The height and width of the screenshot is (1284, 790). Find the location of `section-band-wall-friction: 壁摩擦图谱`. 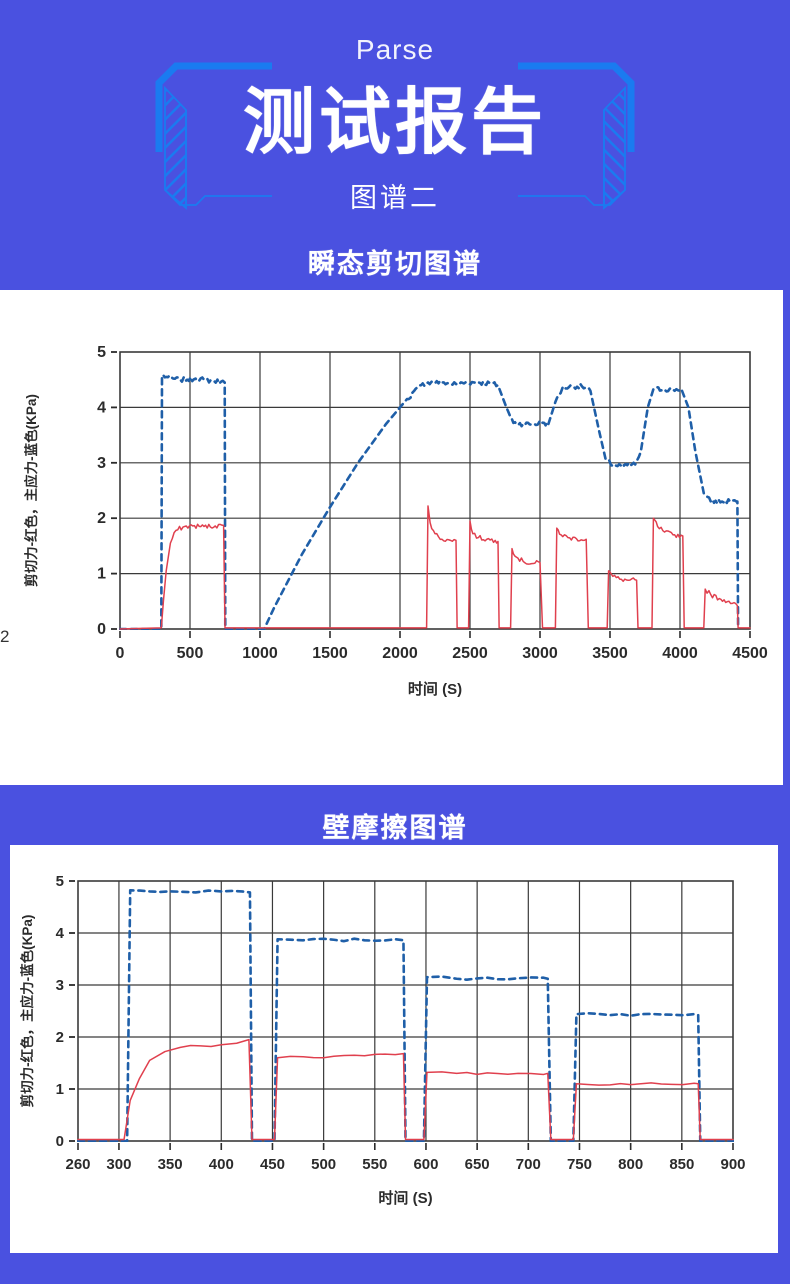

section-band-wall-friction: 壁摩擦图谱 is located at coordinates (395, 815).